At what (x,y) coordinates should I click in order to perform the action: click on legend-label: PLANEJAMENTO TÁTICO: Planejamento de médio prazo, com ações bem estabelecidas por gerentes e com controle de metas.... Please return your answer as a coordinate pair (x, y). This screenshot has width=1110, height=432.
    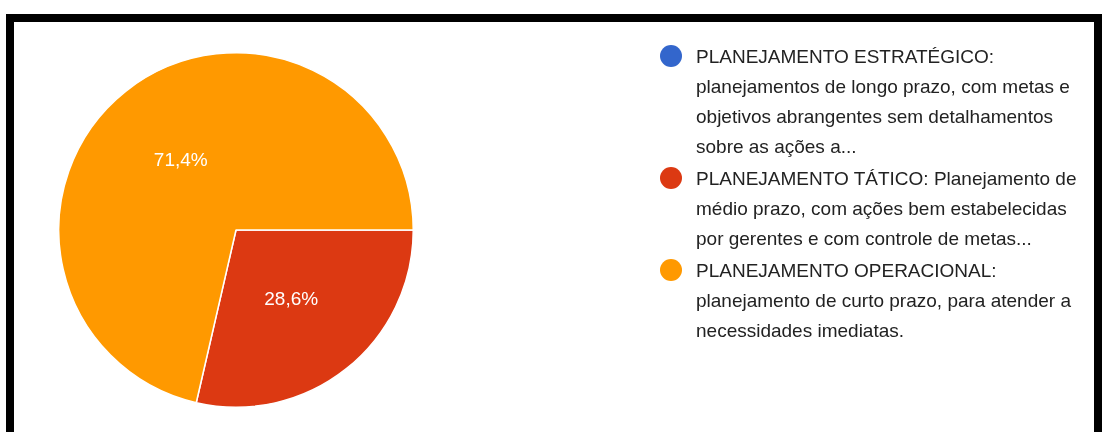
    Looking at the image, I should click on (887, 209).